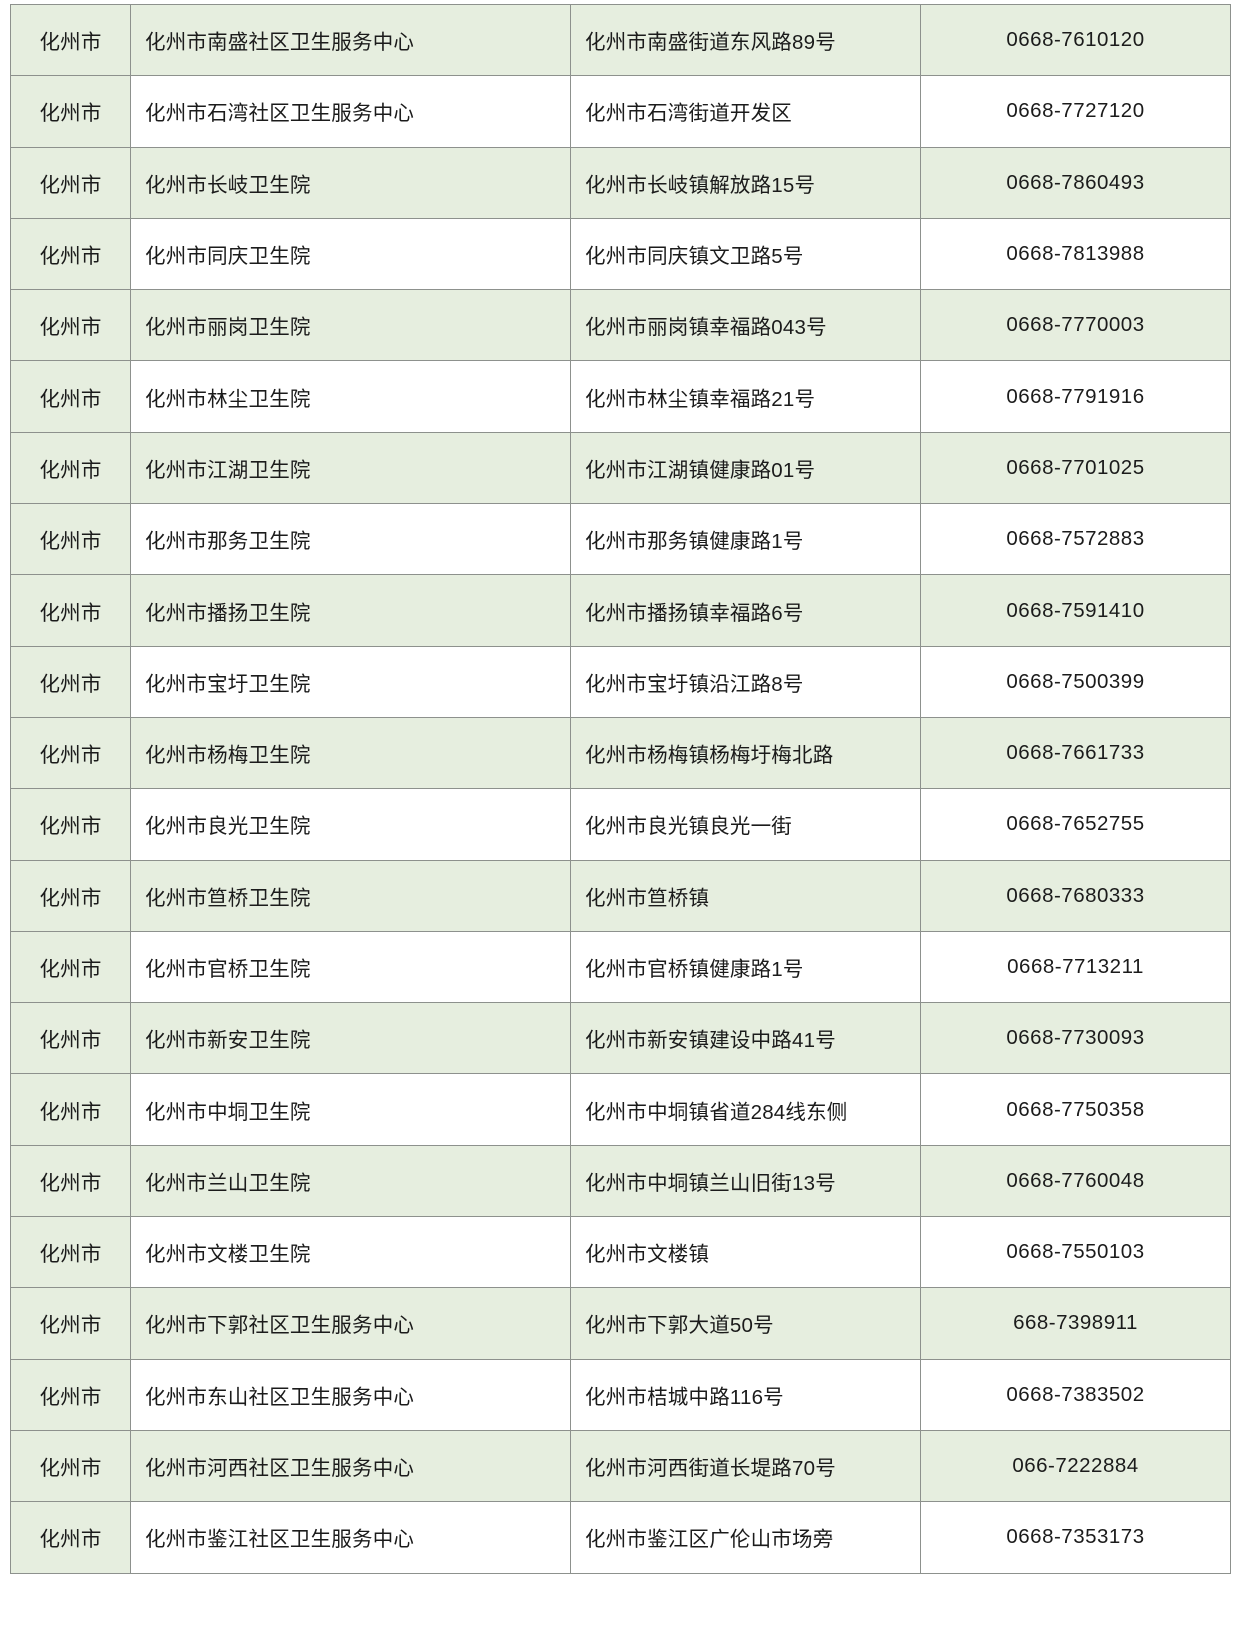 This screenshot has width=1240, height=1636. What do you see at coordinates (1075, 1323) in the screenshot?
I see `cell-phone: 668-7398911` at bounding box center [1075, 1323].